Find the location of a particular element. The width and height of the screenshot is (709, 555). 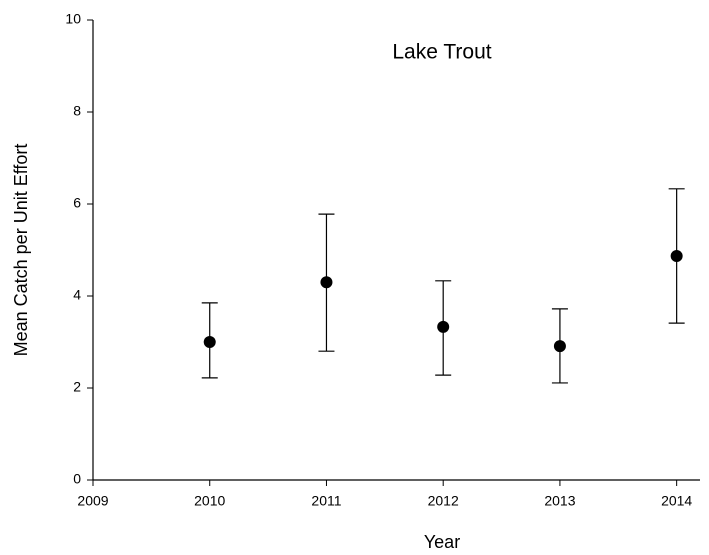

y-tick-label: 6 is located at coordinates (77, 203).